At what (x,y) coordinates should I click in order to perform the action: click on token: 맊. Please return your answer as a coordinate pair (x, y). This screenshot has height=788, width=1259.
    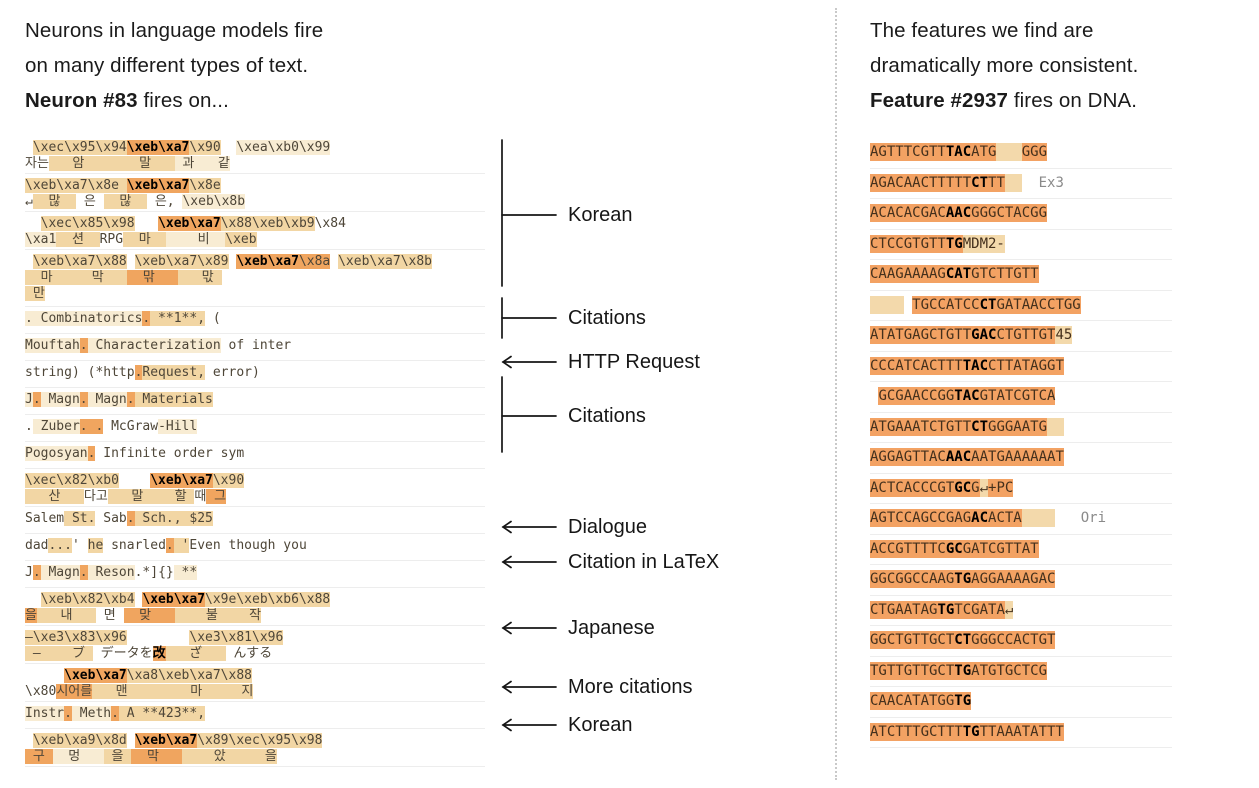
    Looking at the image, I should click on (153, 277).